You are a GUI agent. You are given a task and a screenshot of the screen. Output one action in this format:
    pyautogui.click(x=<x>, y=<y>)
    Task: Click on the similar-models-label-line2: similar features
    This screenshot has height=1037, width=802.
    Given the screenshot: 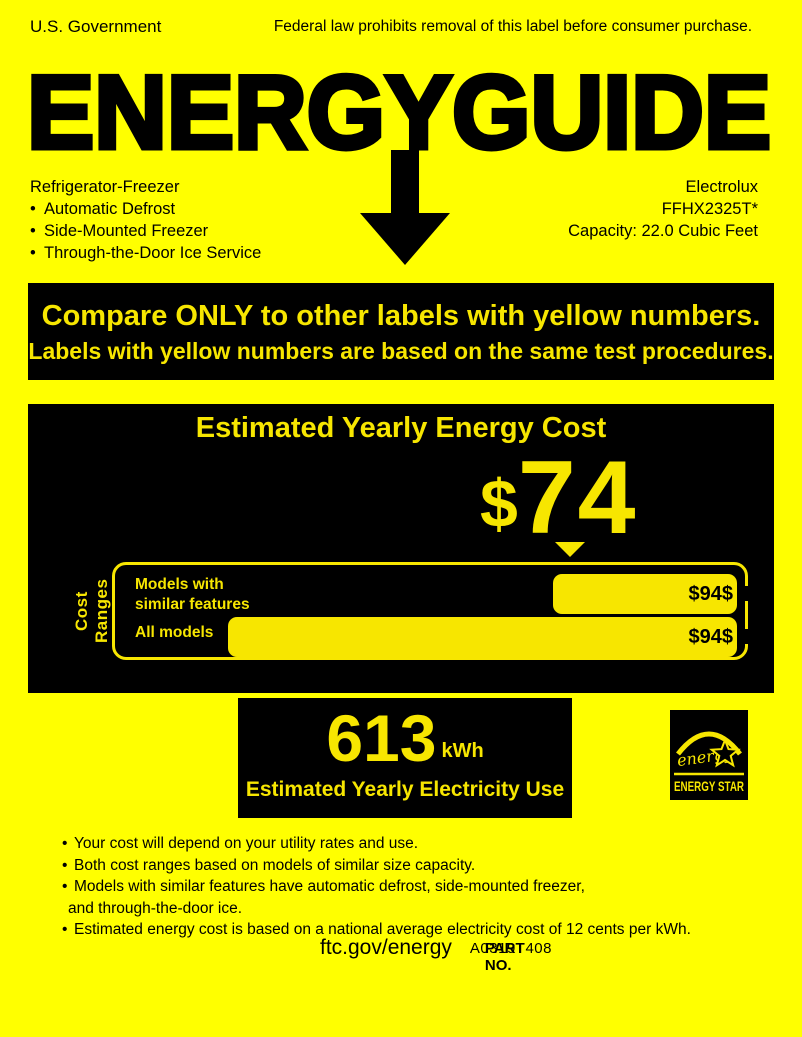 What is the action you would take?
    pyautogui.click(x=192, y=604)
    